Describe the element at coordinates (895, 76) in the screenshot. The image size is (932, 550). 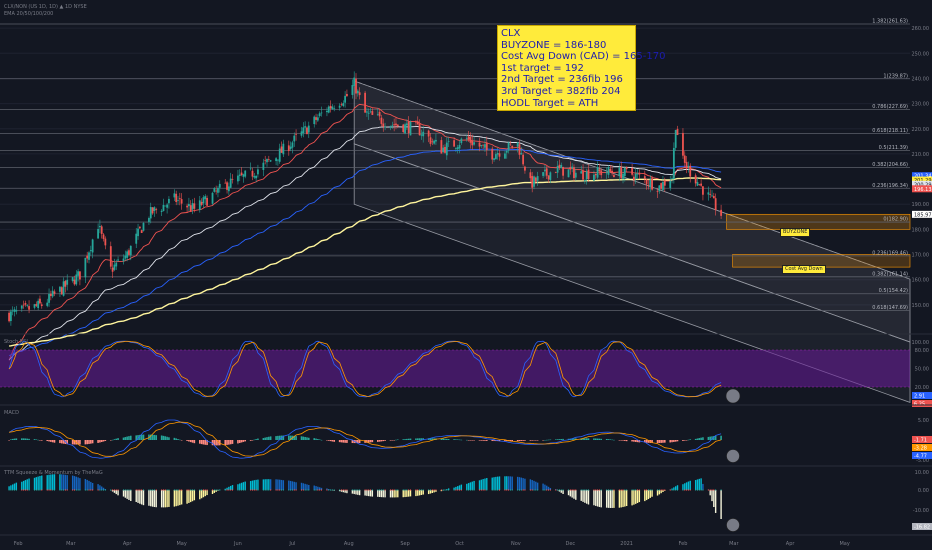
I see `fib-label: 1(239.87)` at that location.